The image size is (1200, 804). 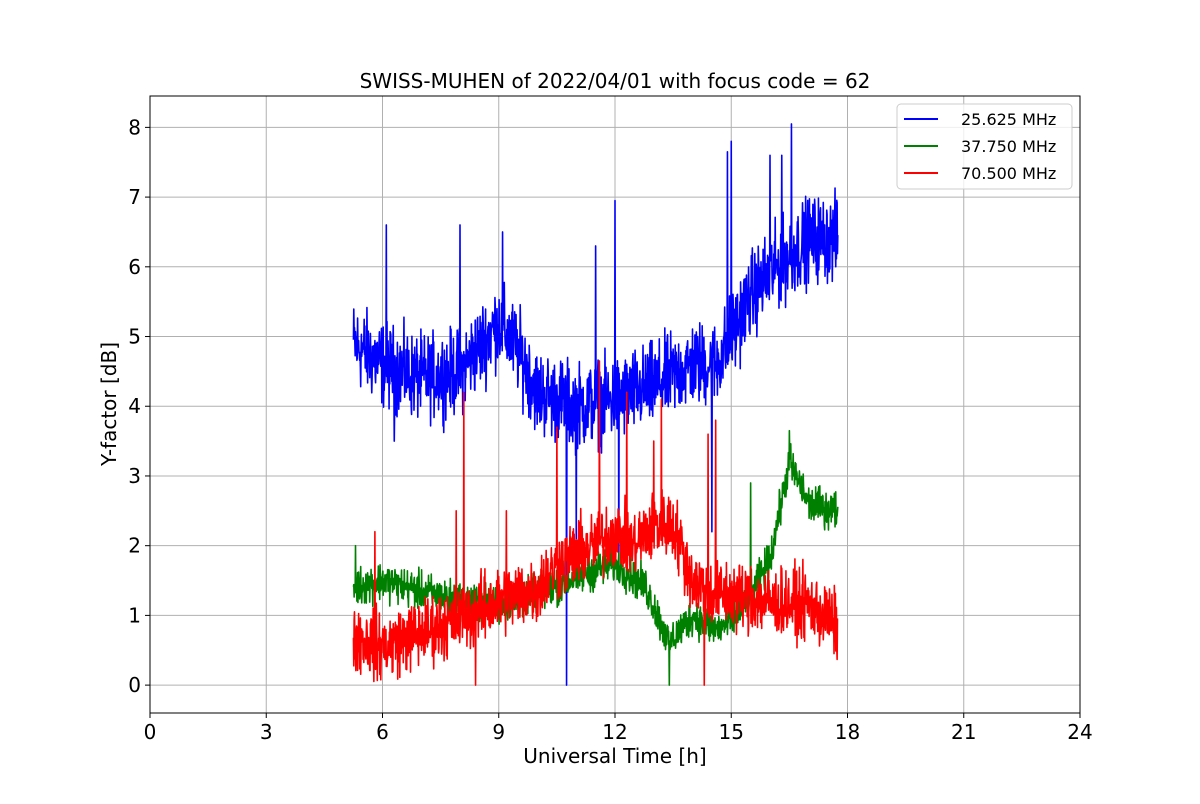 I want to click on x-axis-label: Universal Time [h], so click(x=614, y=756).